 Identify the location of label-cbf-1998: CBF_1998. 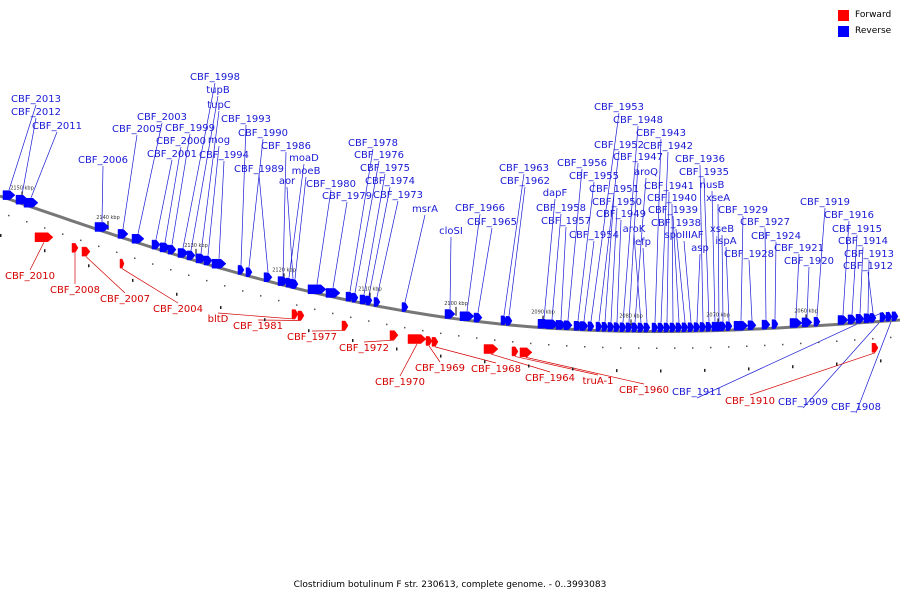
(215, 77).